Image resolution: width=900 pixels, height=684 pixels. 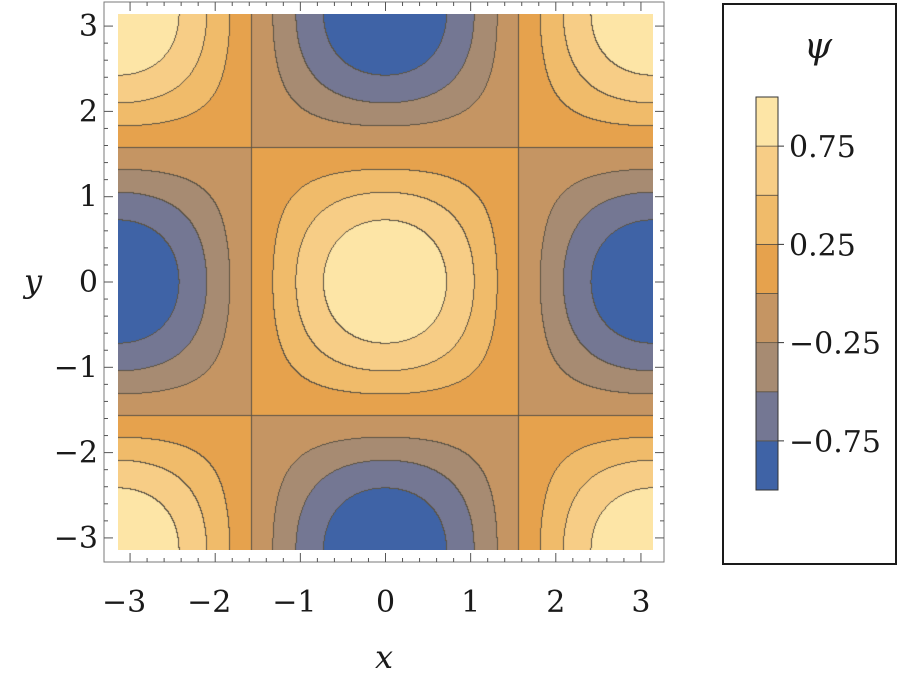 What do you see at coordinates (209, 602) in the screenshot?
I see `x-tick-label: −2` at bounding box center [209, 602].